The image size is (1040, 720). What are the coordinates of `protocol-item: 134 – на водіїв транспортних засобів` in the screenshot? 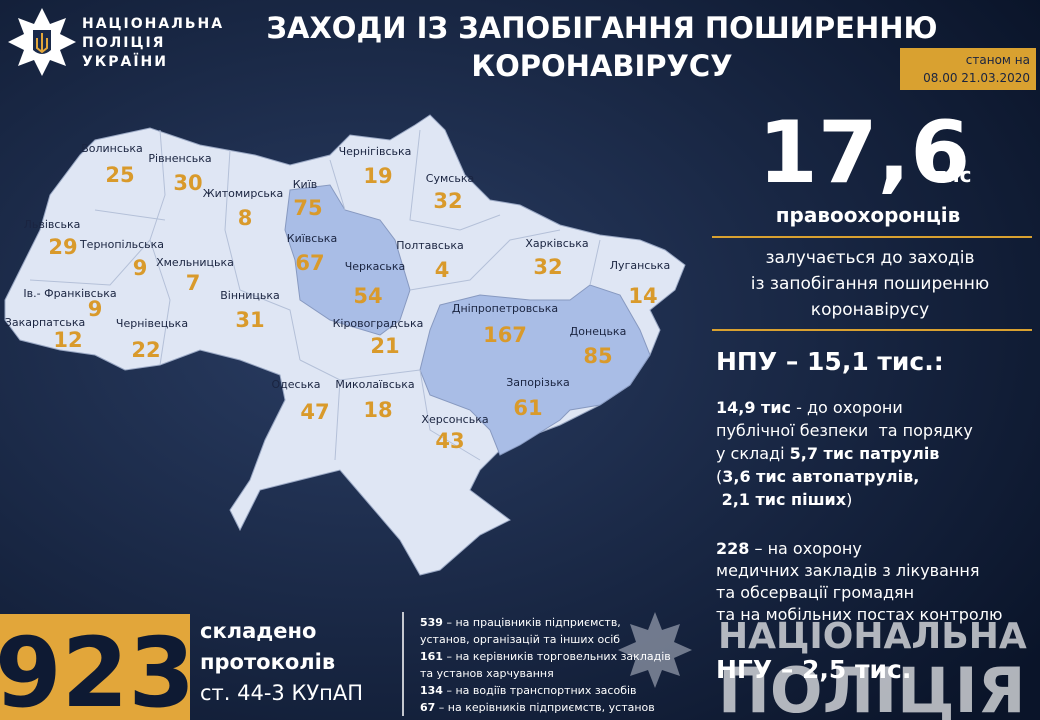 It's located at (528, 690).